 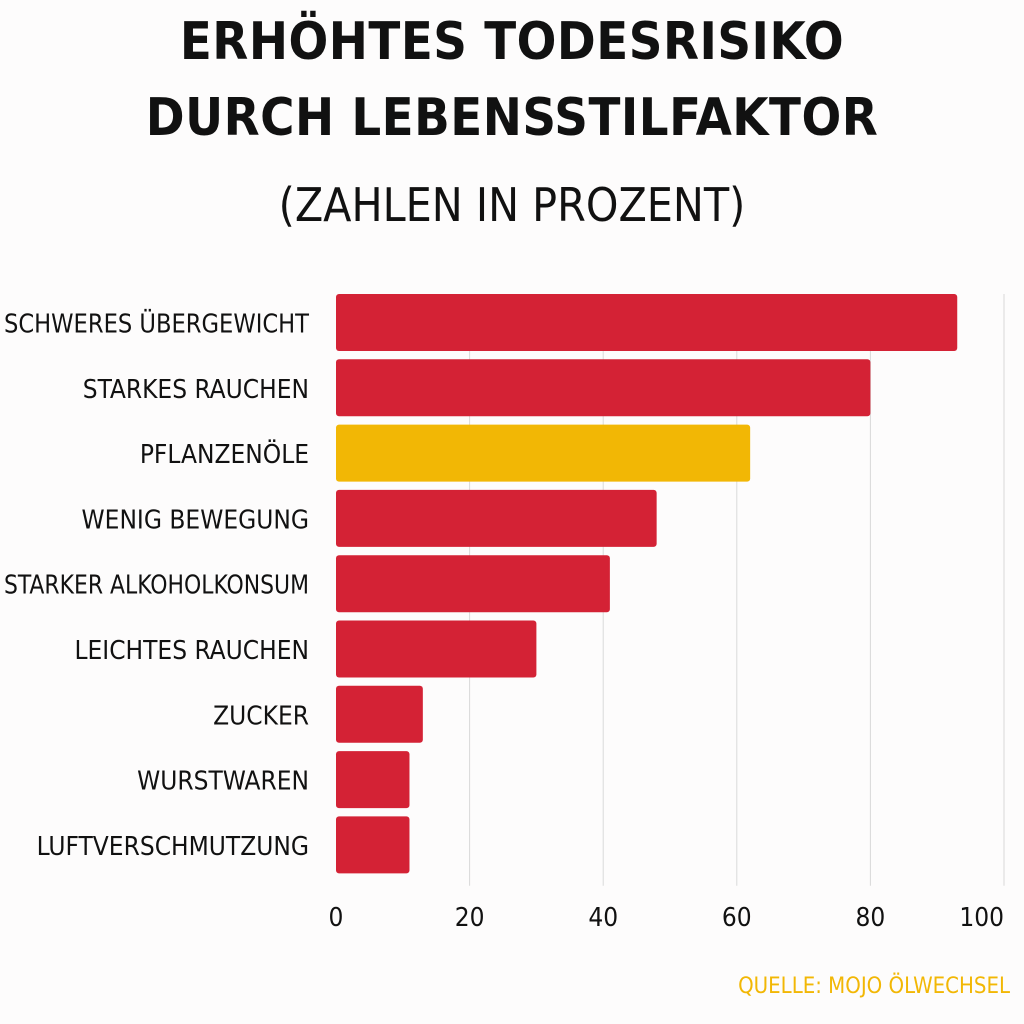 I want to click on category-label: ZUCKER, so click(x=261, y=716).